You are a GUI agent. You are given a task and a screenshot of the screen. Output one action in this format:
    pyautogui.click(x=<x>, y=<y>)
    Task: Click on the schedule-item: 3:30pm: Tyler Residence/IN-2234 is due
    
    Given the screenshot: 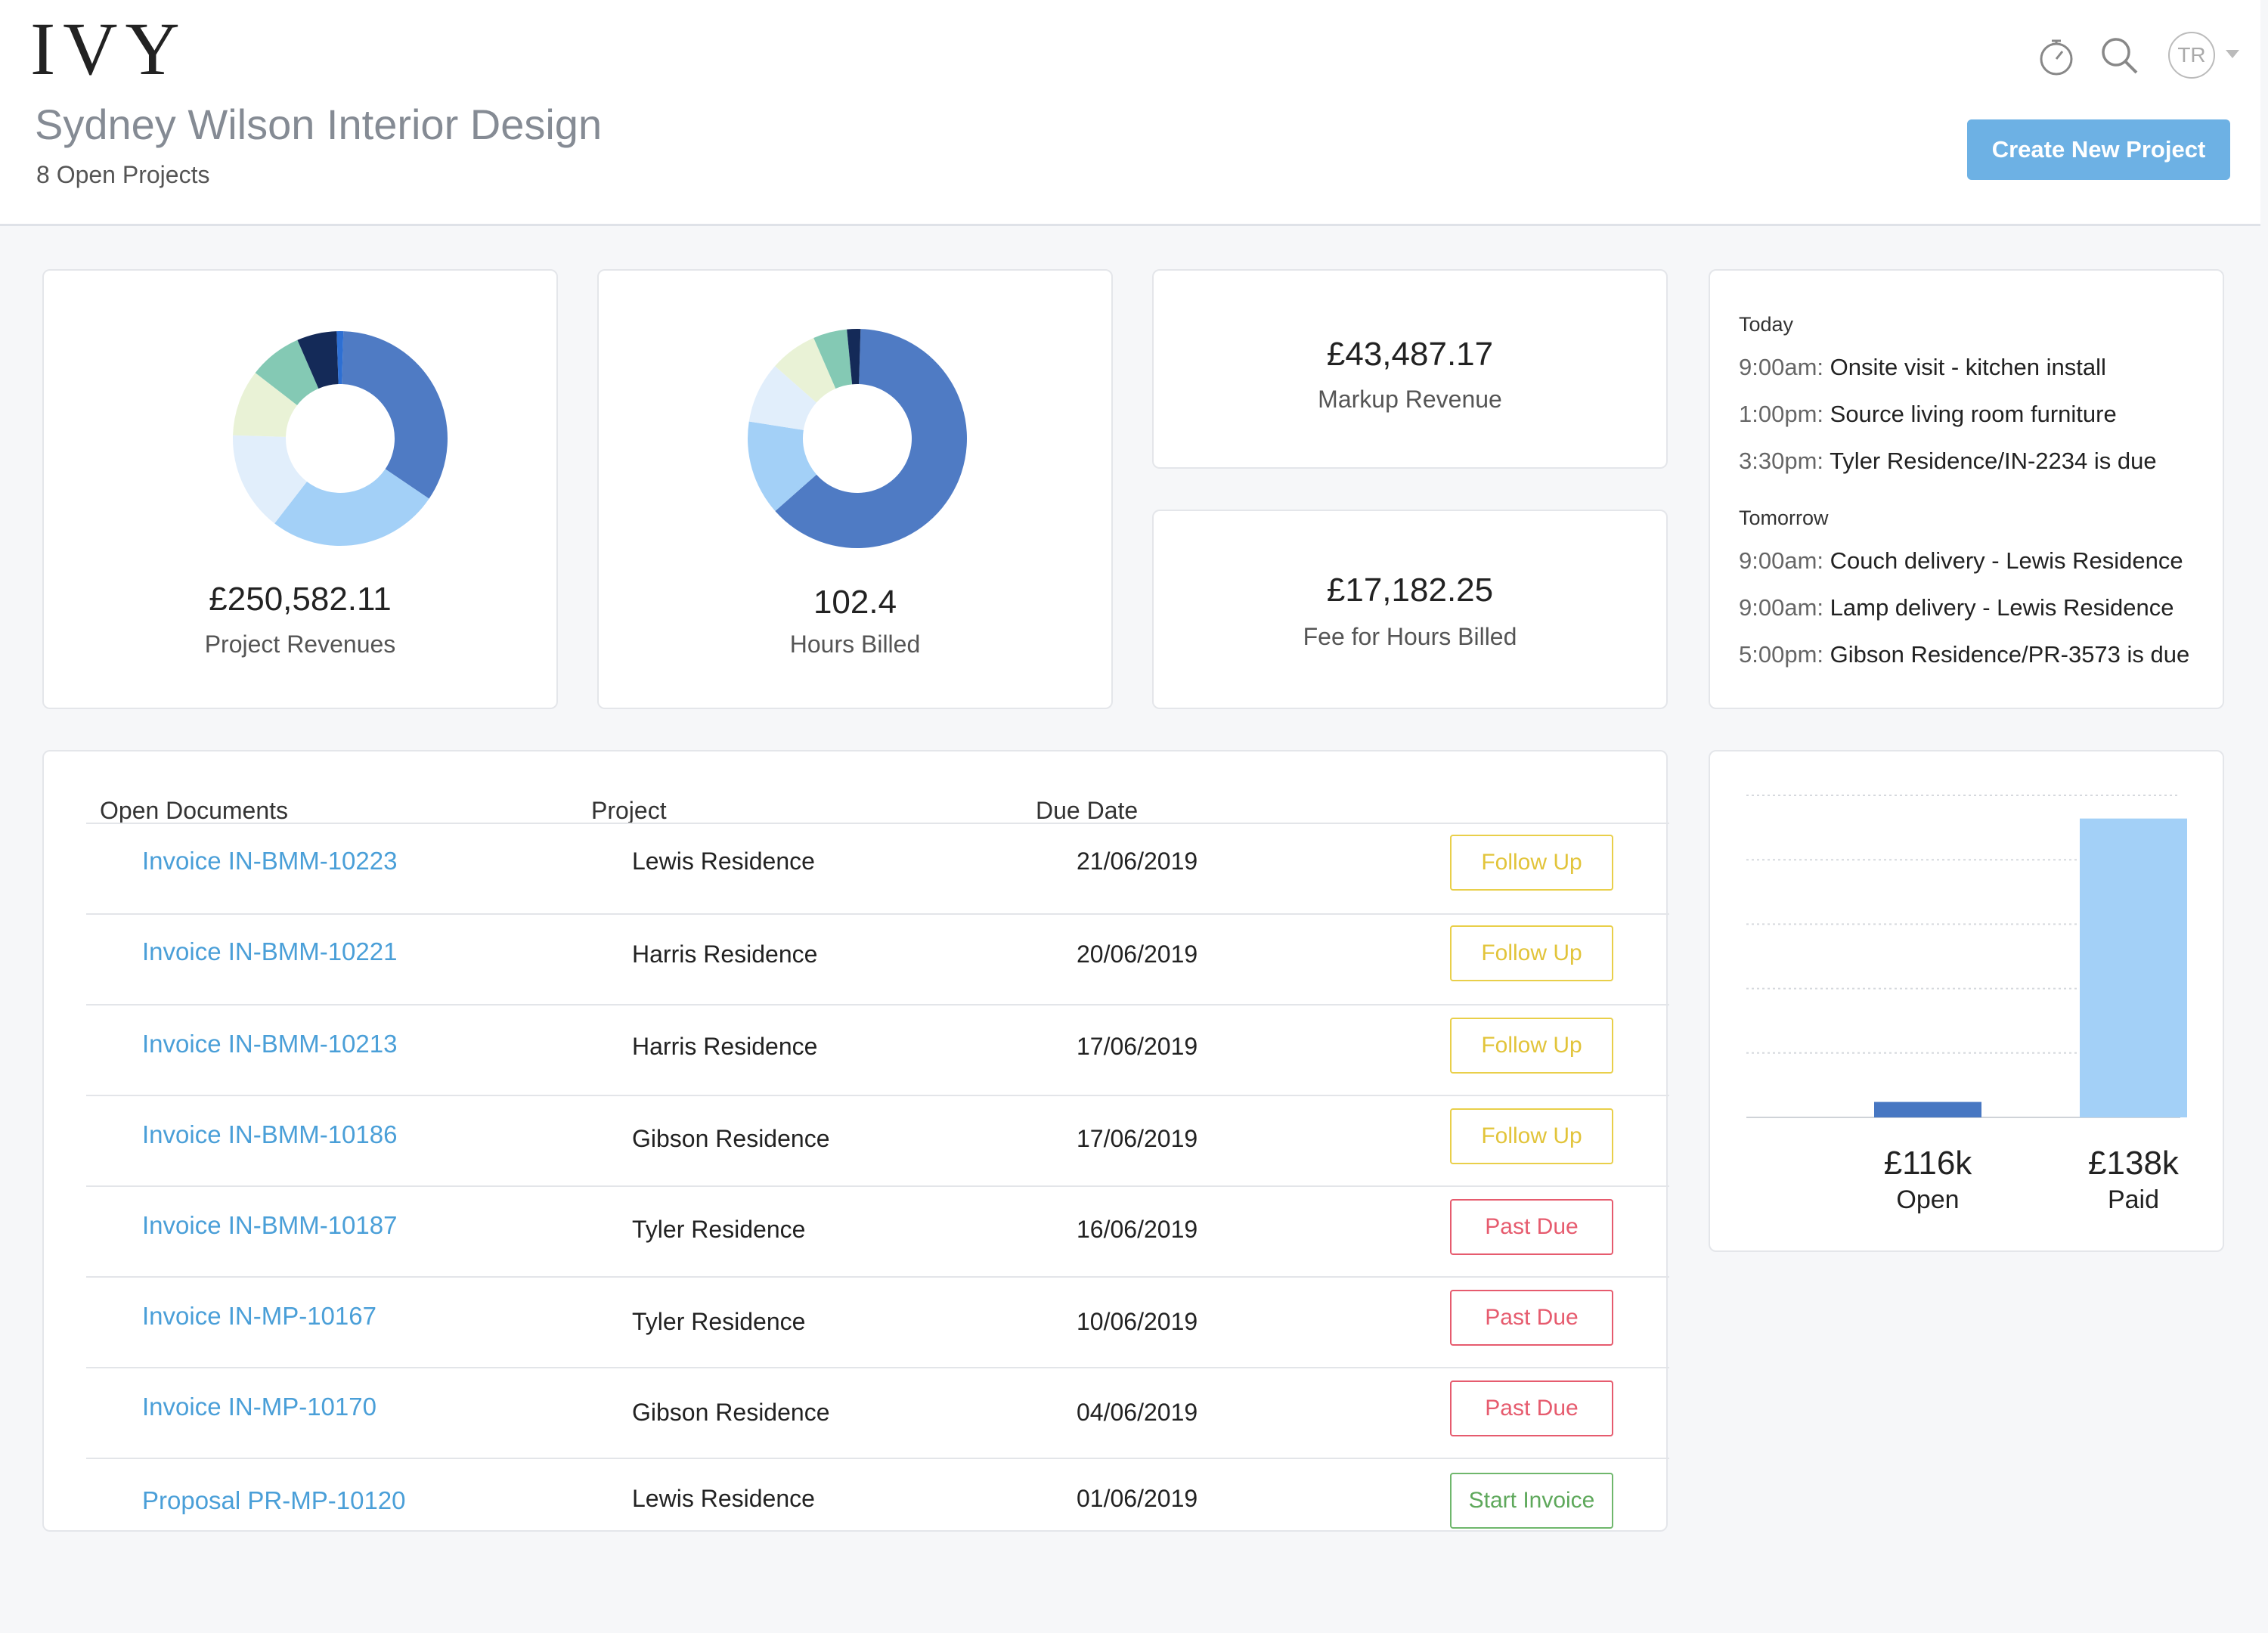 What is the action you would take?
    pyautogui.click(x=1948, y=461)
    